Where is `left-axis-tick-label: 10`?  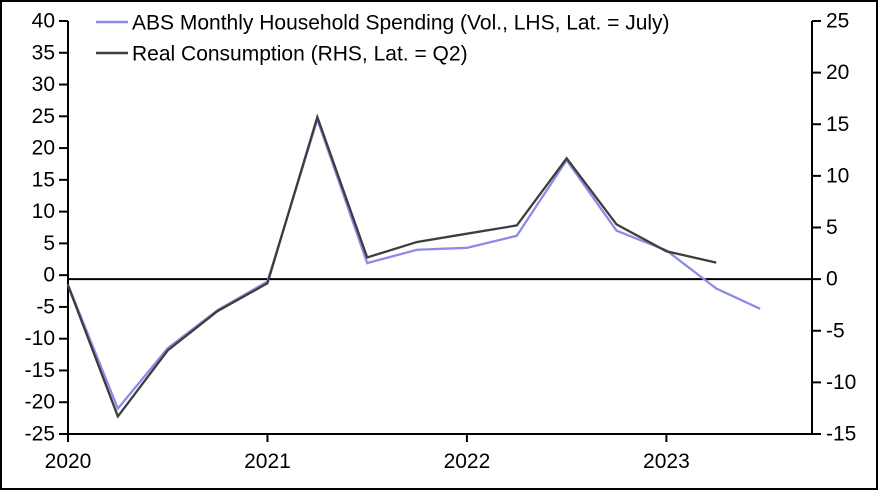
left-axis-tick-label: 10 is located at coordinates (43, 211).